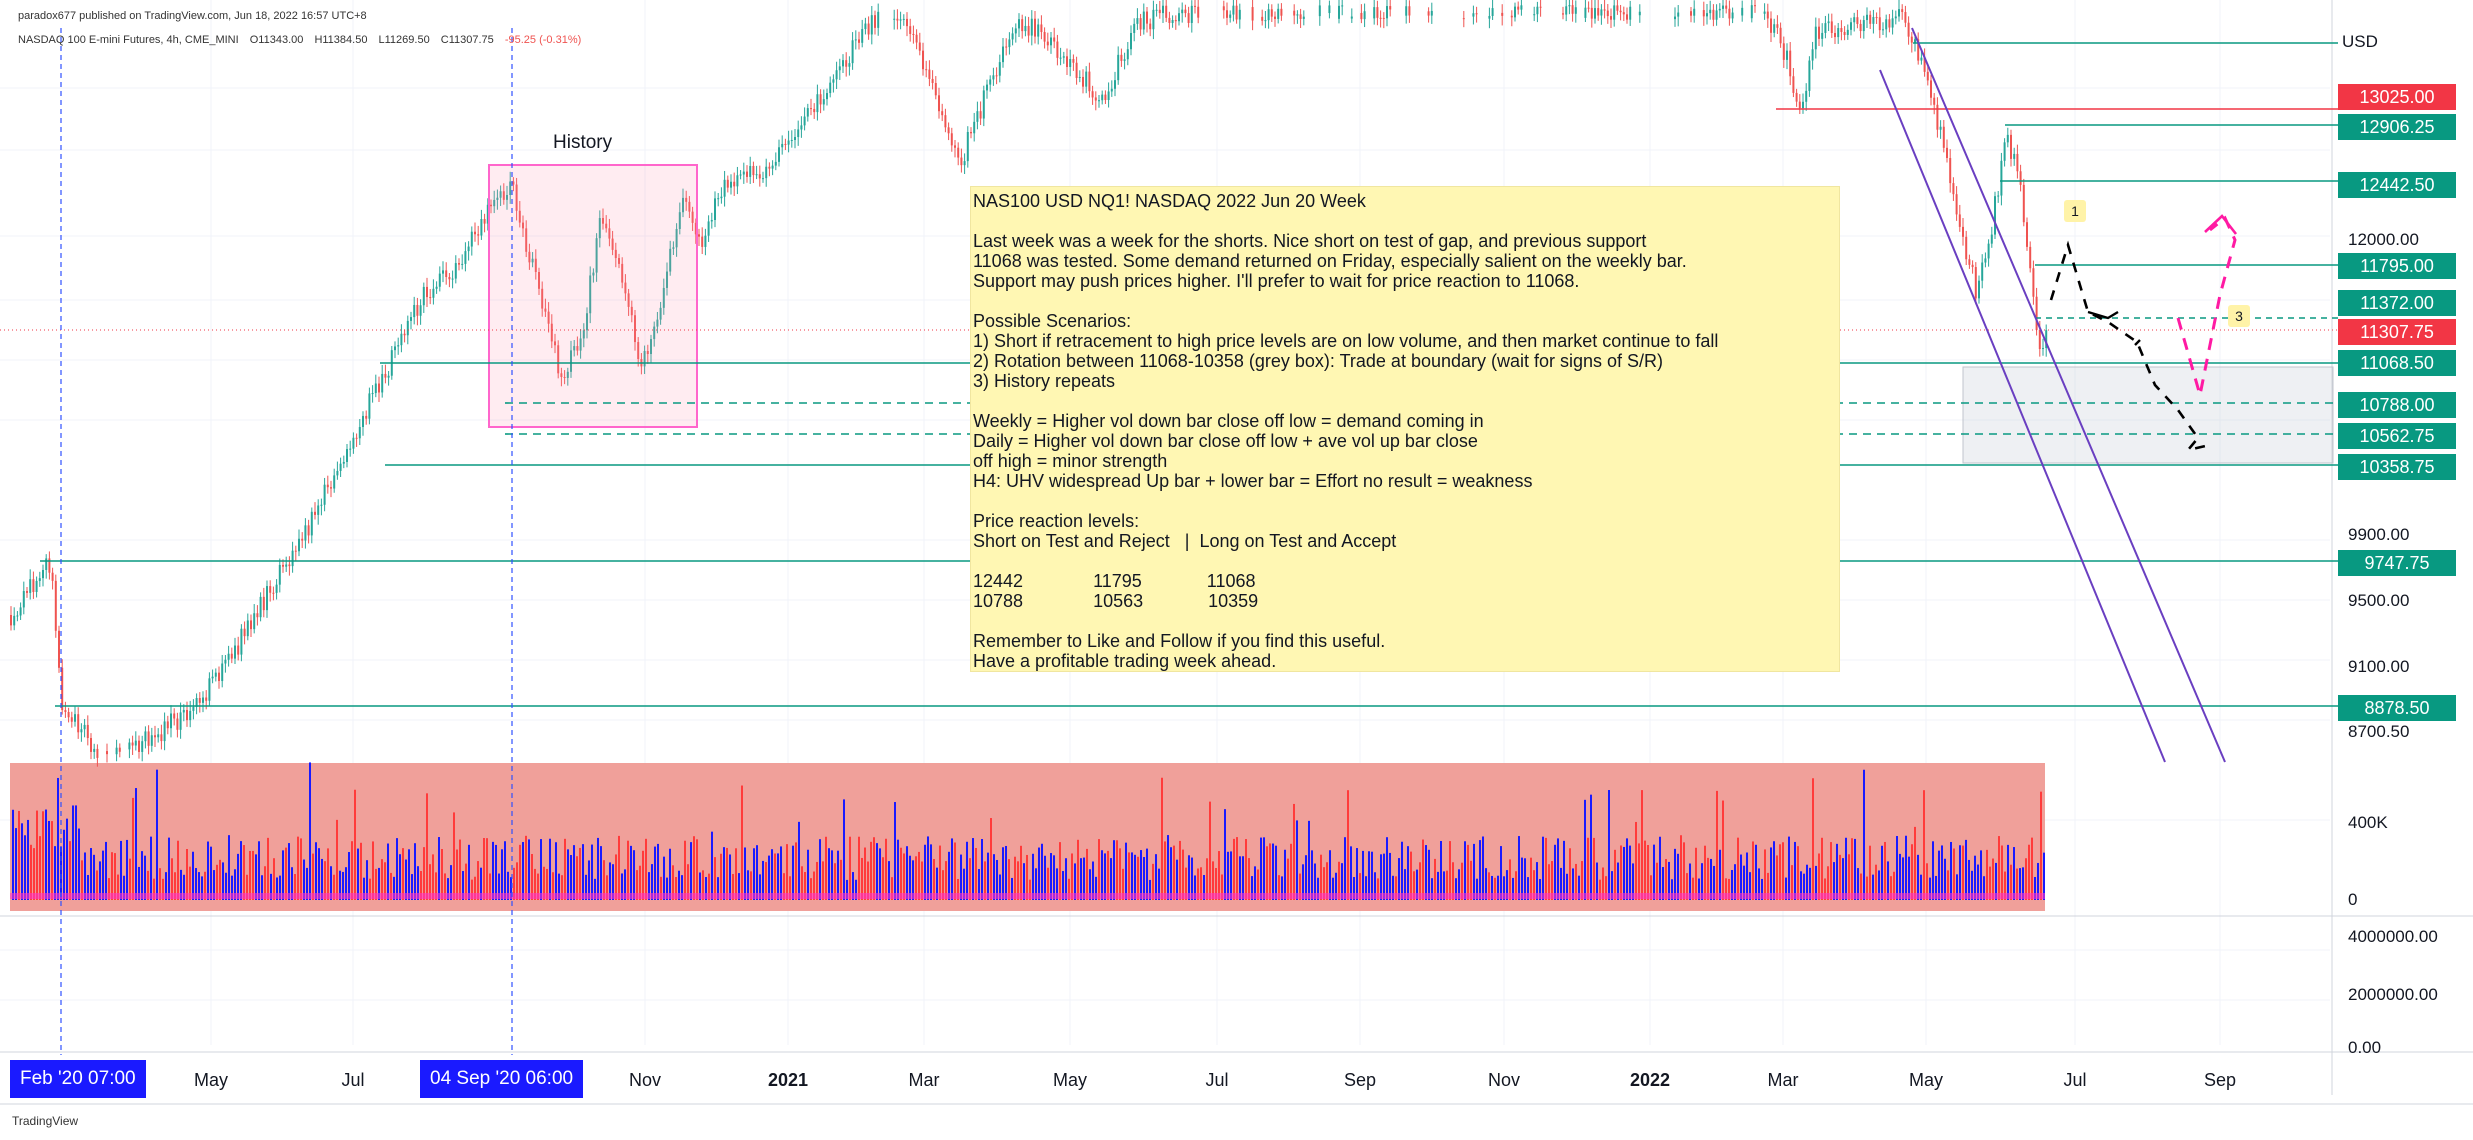  I want to click on channel-line-lower, so click(2022, 416).